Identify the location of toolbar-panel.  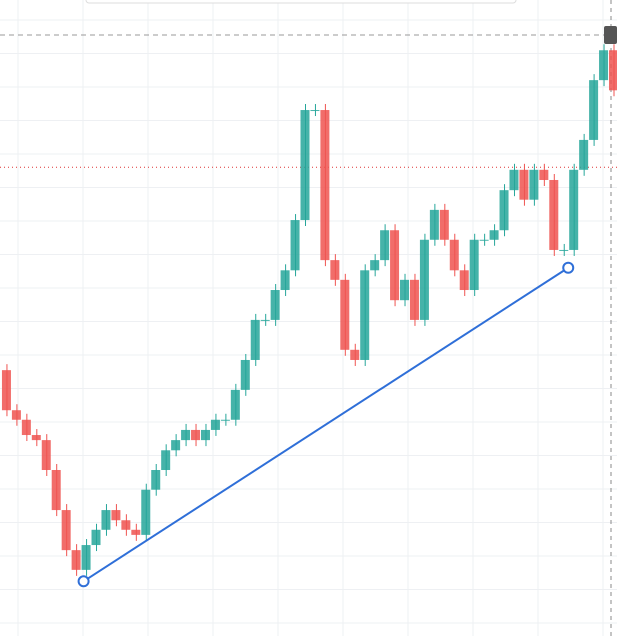
(301, 2).